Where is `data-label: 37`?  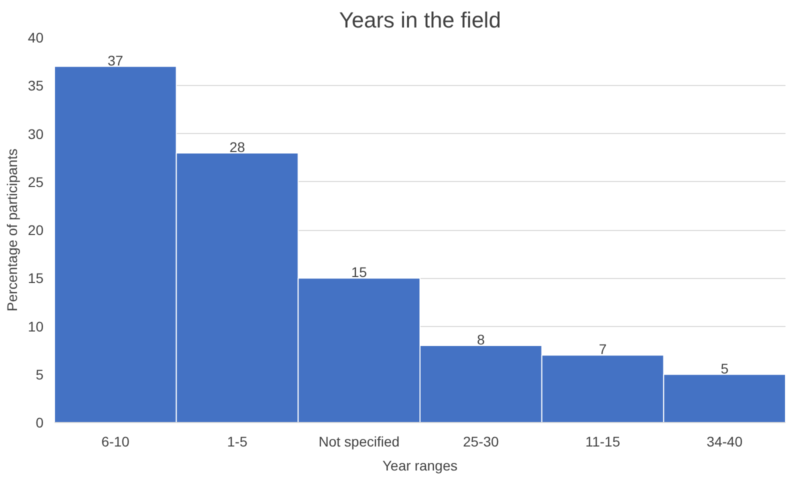 data-label: 37 is located at coordinates (116, 60).